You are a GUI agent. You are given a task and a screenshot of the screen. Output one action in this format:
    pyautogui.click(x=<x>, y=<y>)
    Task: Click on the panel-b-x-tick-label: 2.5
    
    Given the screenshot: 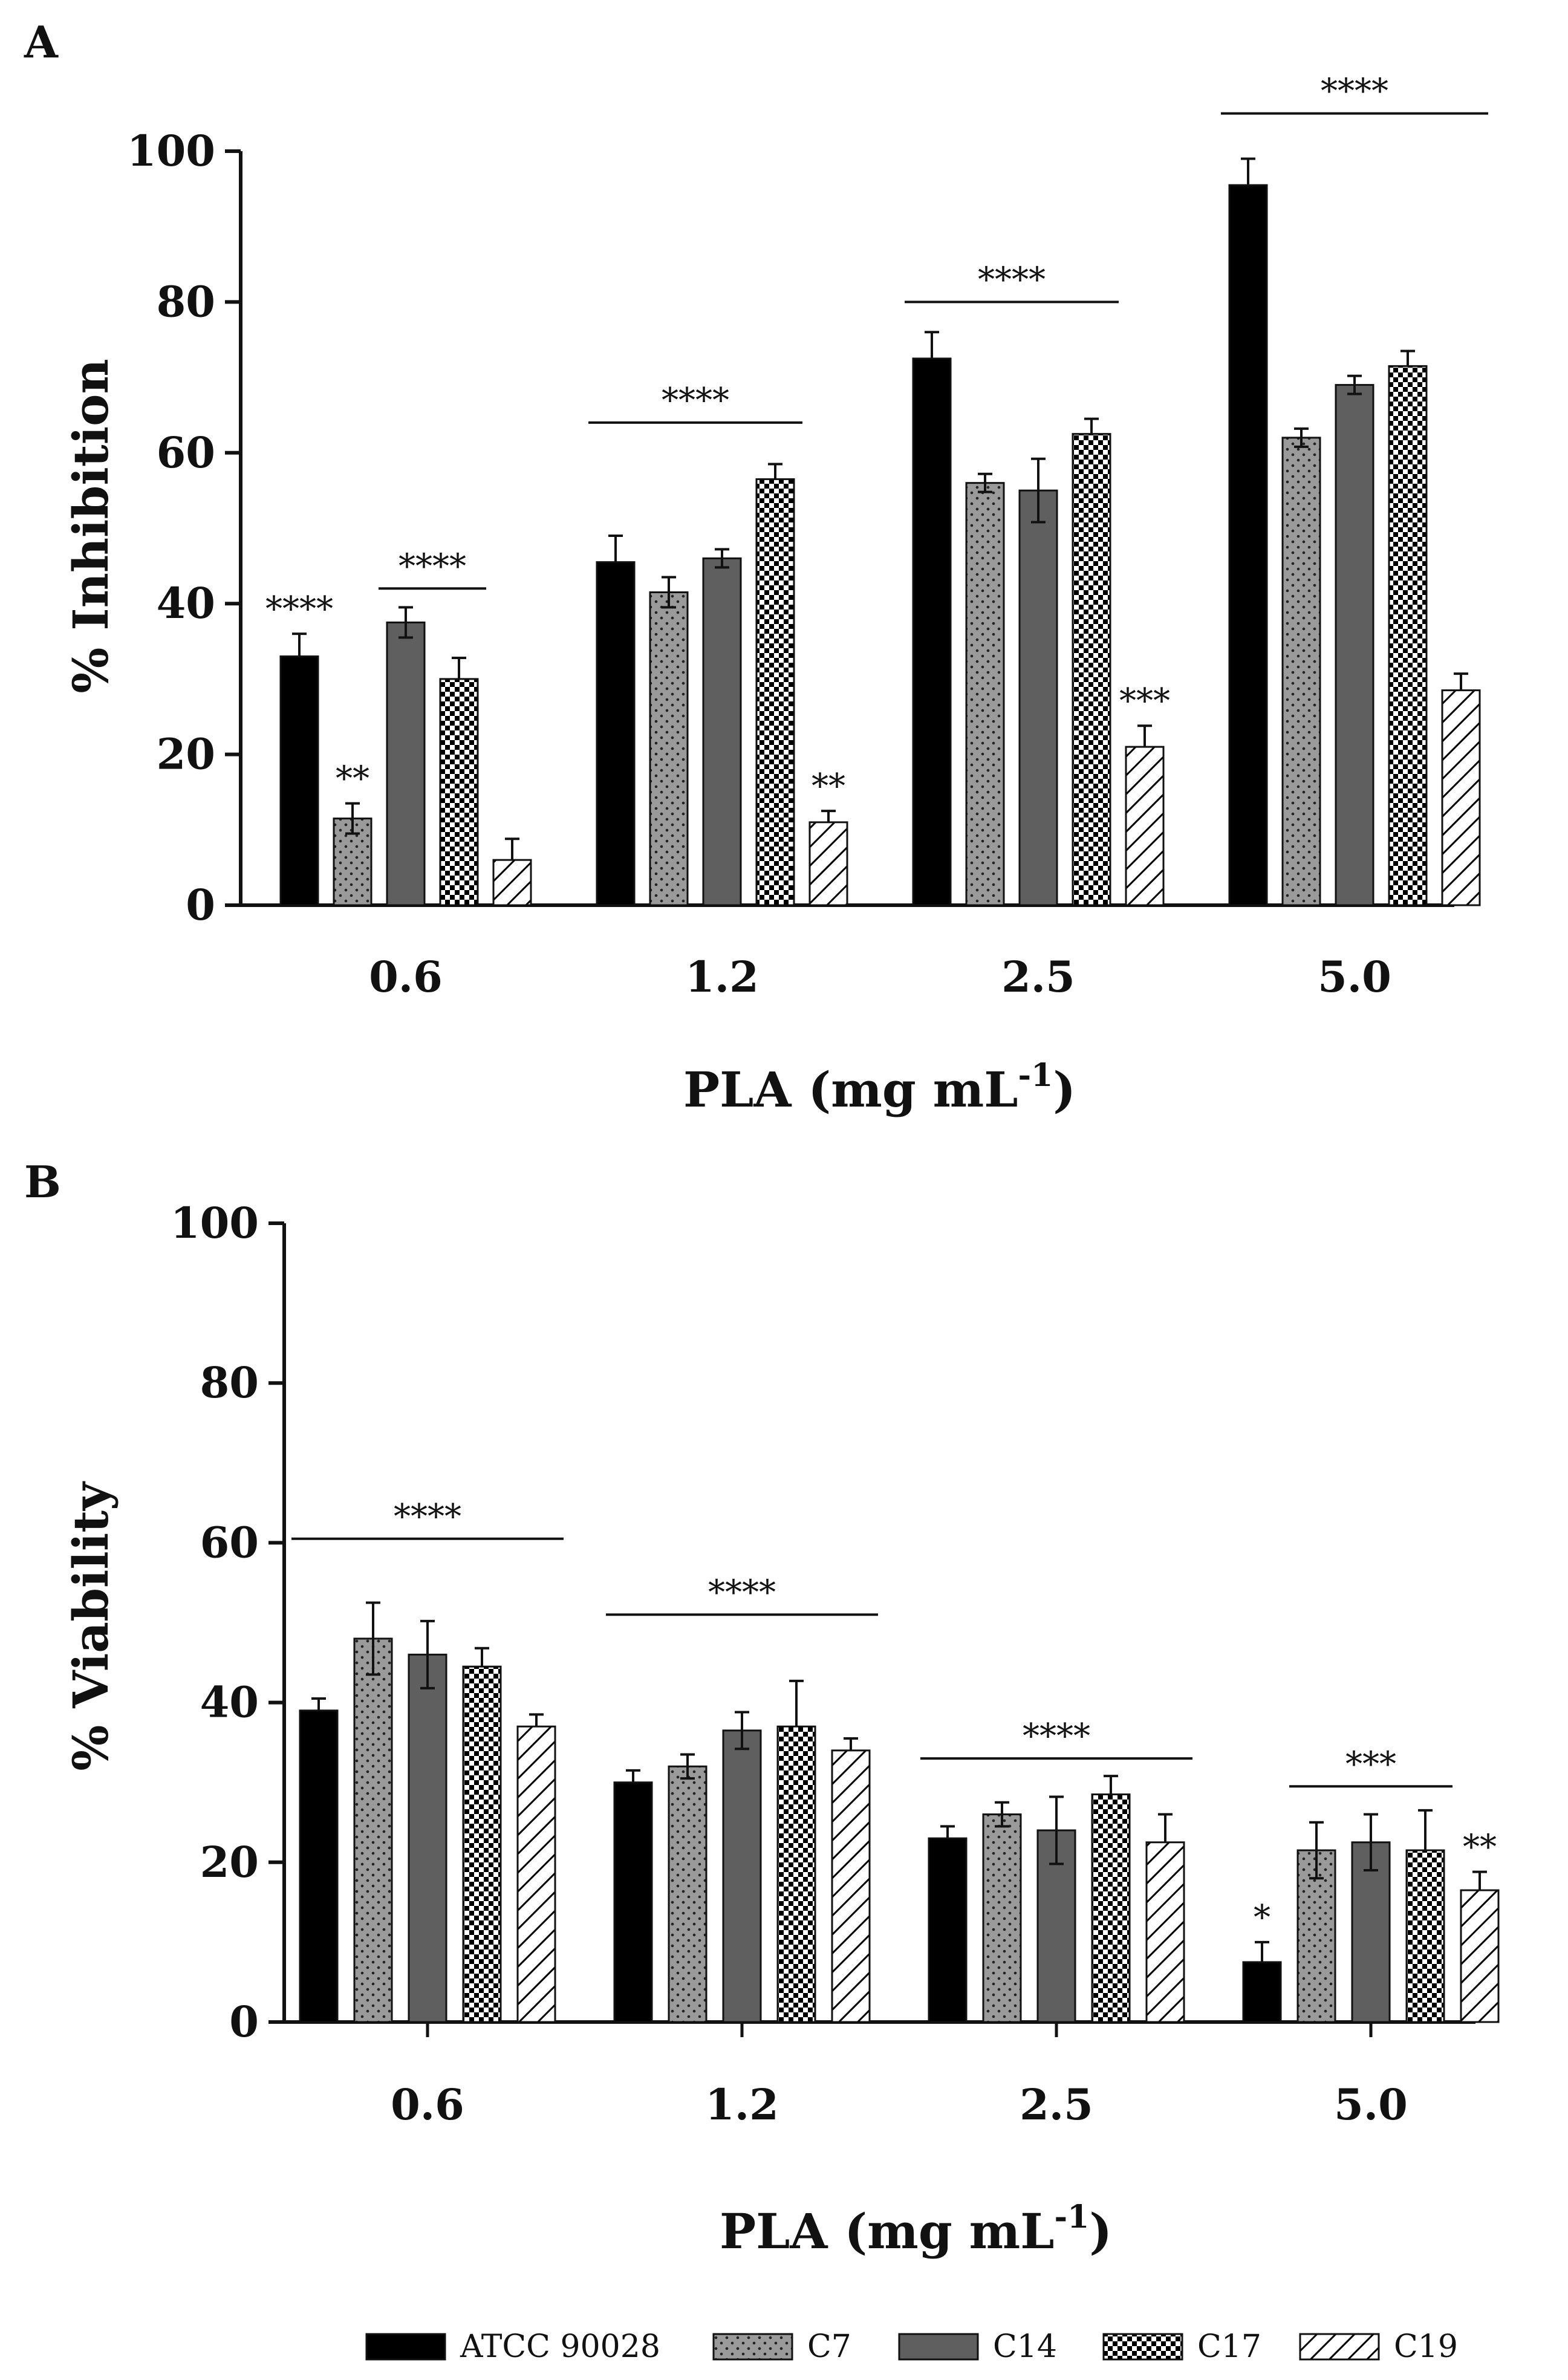 What is the action you would take?
    pyautogui.click(x=1056, y=2104)
    